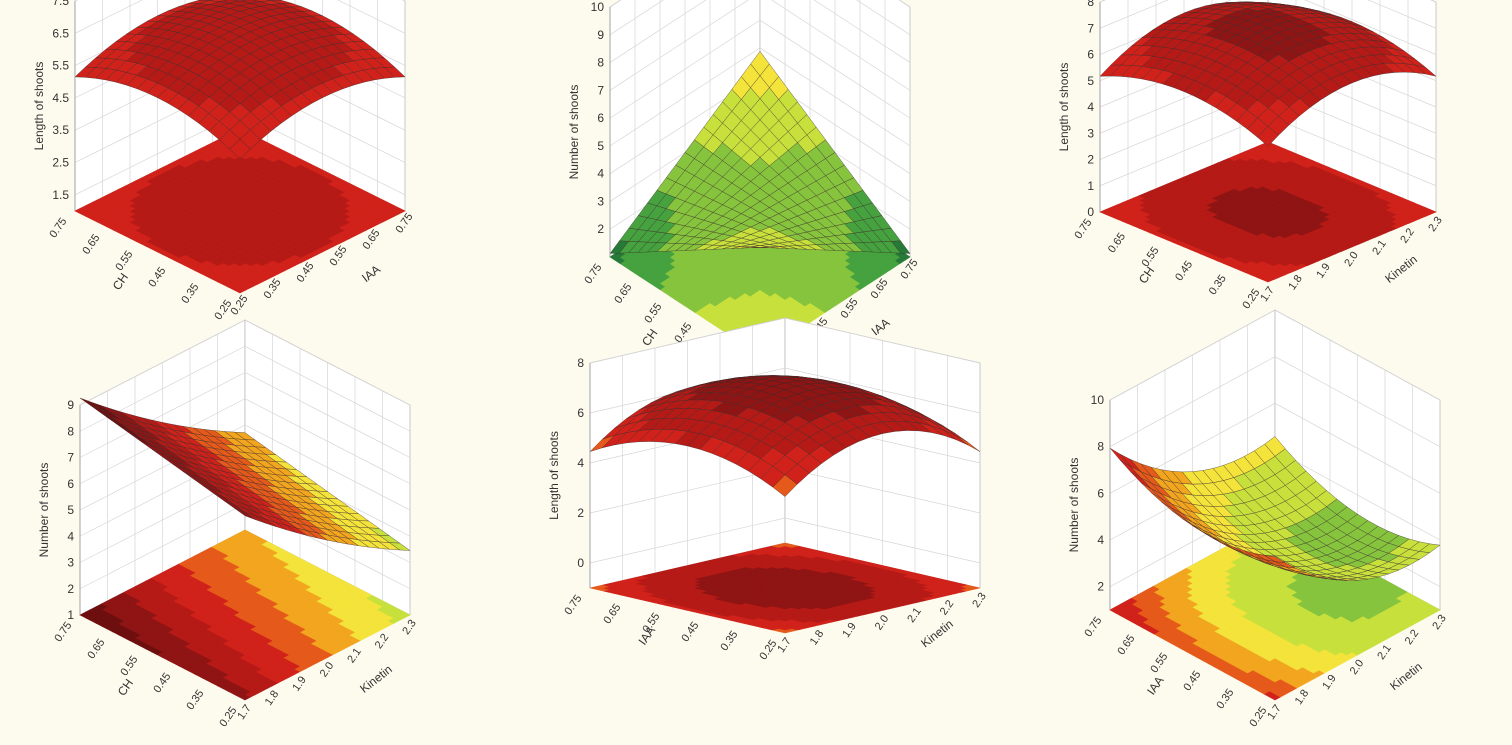 The image size is (1512, 745). What do you see at coordinates (1079, 109) in the screenshot?
I see `z-axis: 0 1 2 3 4 5 6 7 8 Length of shoots` at bounding box center [1079, 109].